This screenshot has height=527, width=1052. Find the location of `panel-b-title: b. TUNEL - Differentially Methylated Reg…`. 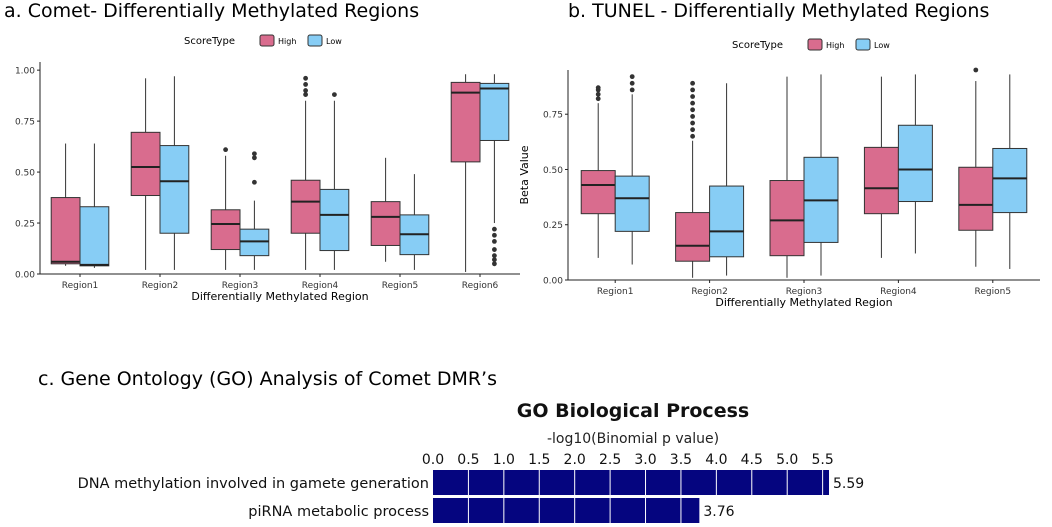

panel-b-title: b. TUNEL - Differentially Methylated Reg… is located at coordinates (779, 11).